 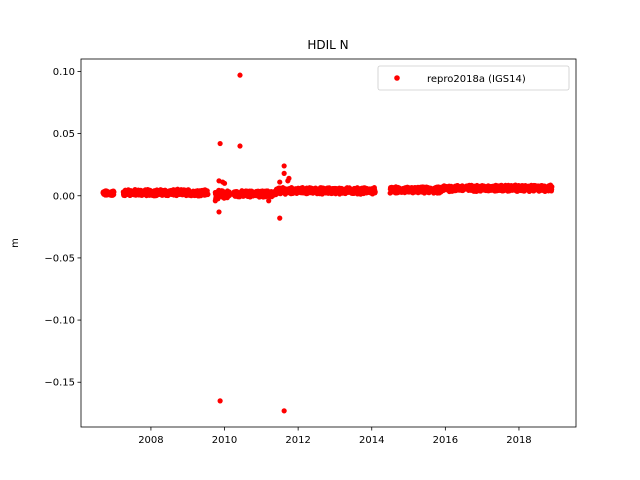 What do you see at coordinates (15, 243) in the screenshot?
I see `y-axis-title: m` at bounding box center [15, 243].